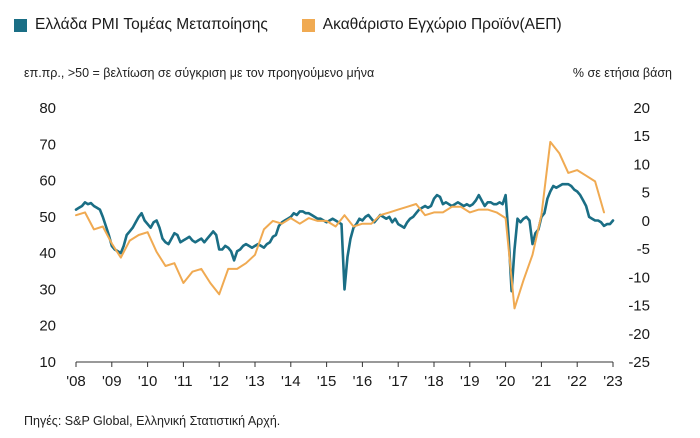 The height and width of the screenshot is (438, 700). What do you see at coordinates (434, 381) in the screenshot?
I see `x-tick-label: '18` at bounding box center [434, 381].